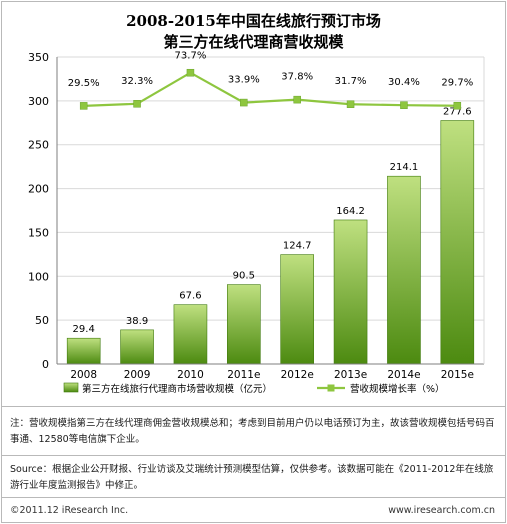  What do you see at coordinates (71, 387) in the screenshot?
I see `legend-bar-swatch` at bounding box center [71, 387].